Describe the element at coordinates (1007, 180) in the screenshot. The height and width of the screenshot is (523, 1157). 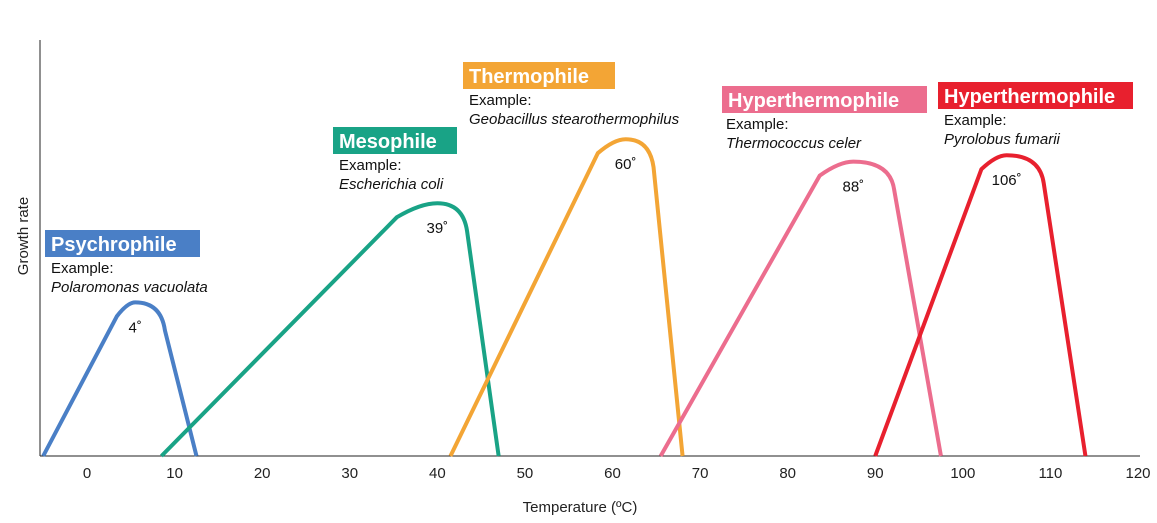
I see `peak-temp-label: 106˚` at that location.